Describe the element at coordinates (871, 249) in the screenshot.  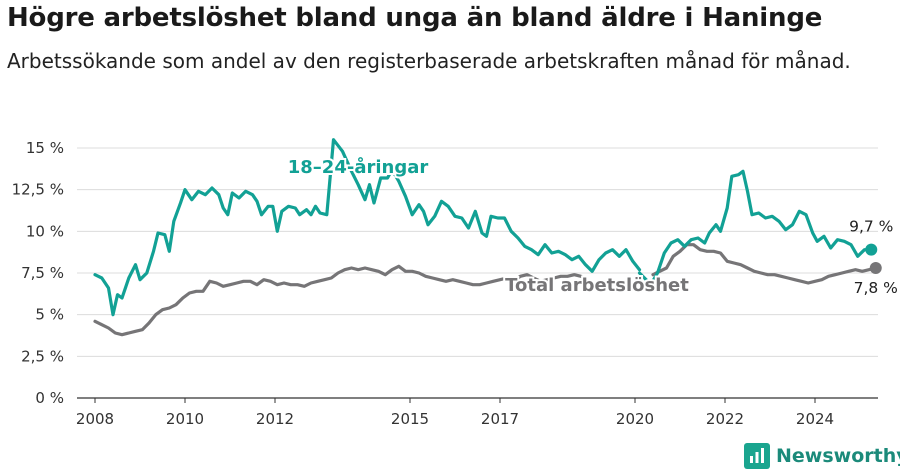
I see `youth-end-point` at that location.